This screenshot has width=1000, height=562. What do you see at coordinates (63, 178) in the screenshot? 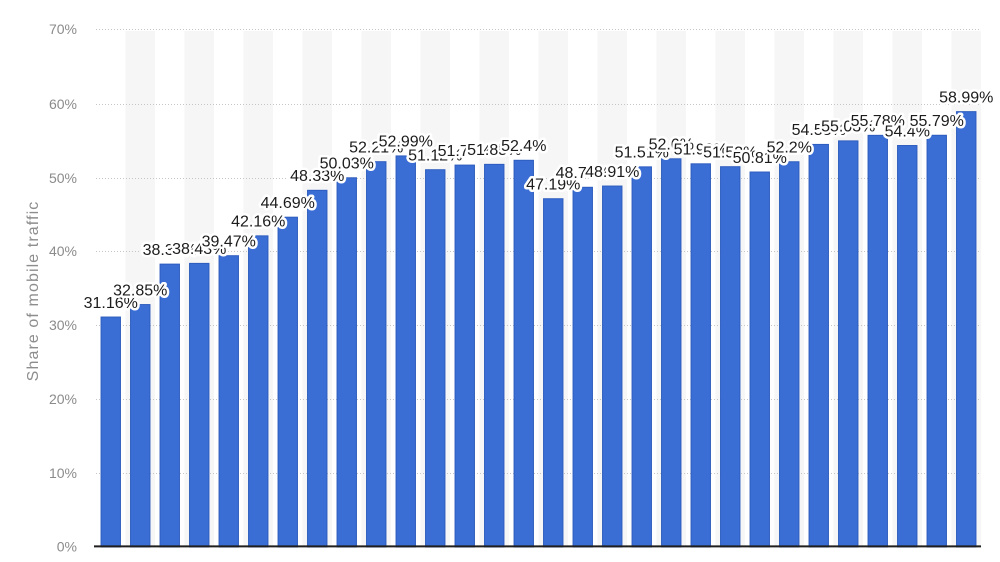
I see `svg-text: 50%` at bounding box center [63, 178].